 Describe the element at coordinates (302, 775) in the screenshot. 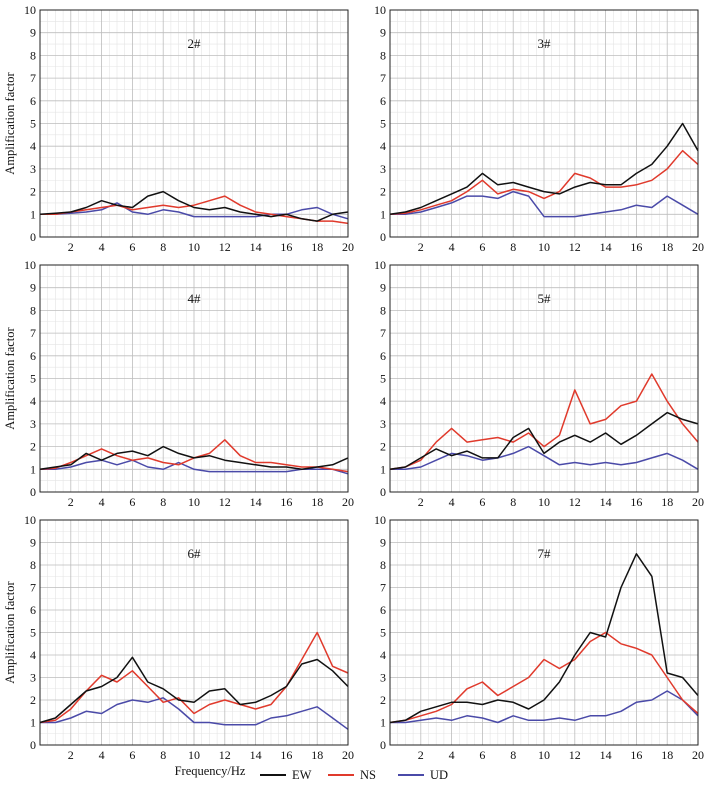

I see `legend-label-ew: EW` at that location.